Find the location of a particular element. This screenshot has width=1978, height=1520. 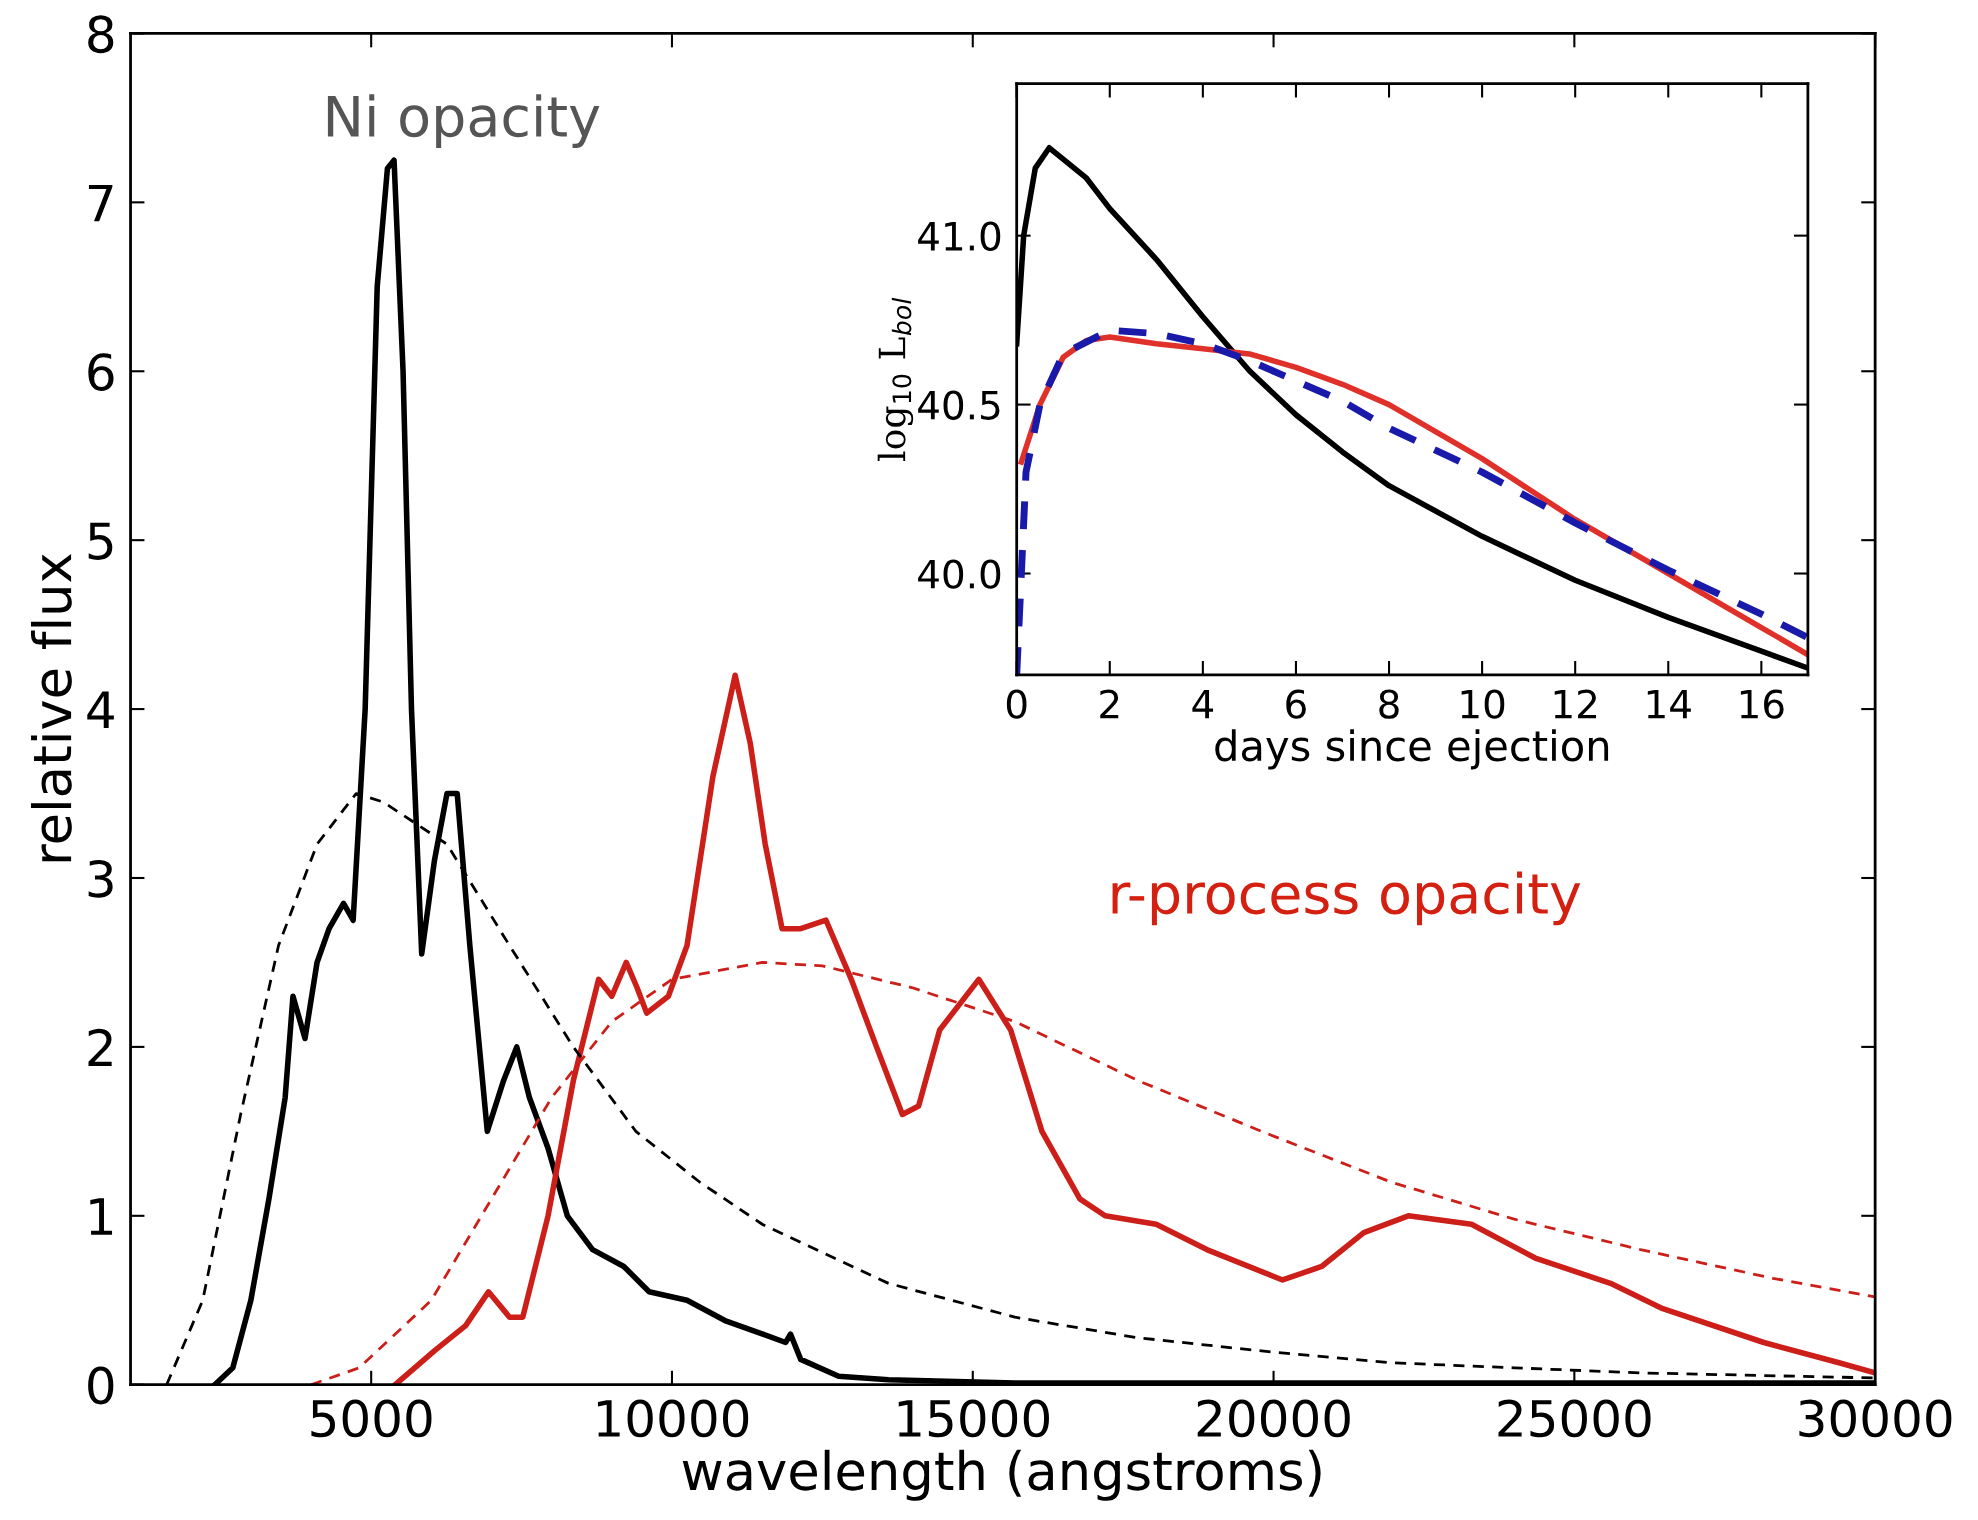

y-tick-label: 2 is located at coordinates (100, 1047).